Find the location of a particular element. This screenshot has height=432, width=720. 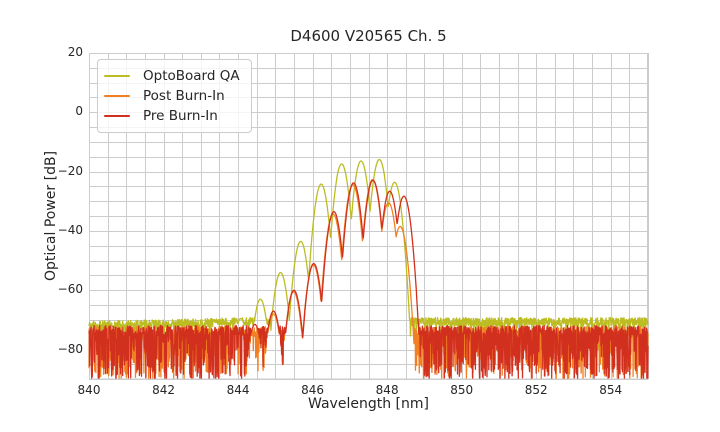

x-tick-label: 844 is located at coordinates (238, 390).